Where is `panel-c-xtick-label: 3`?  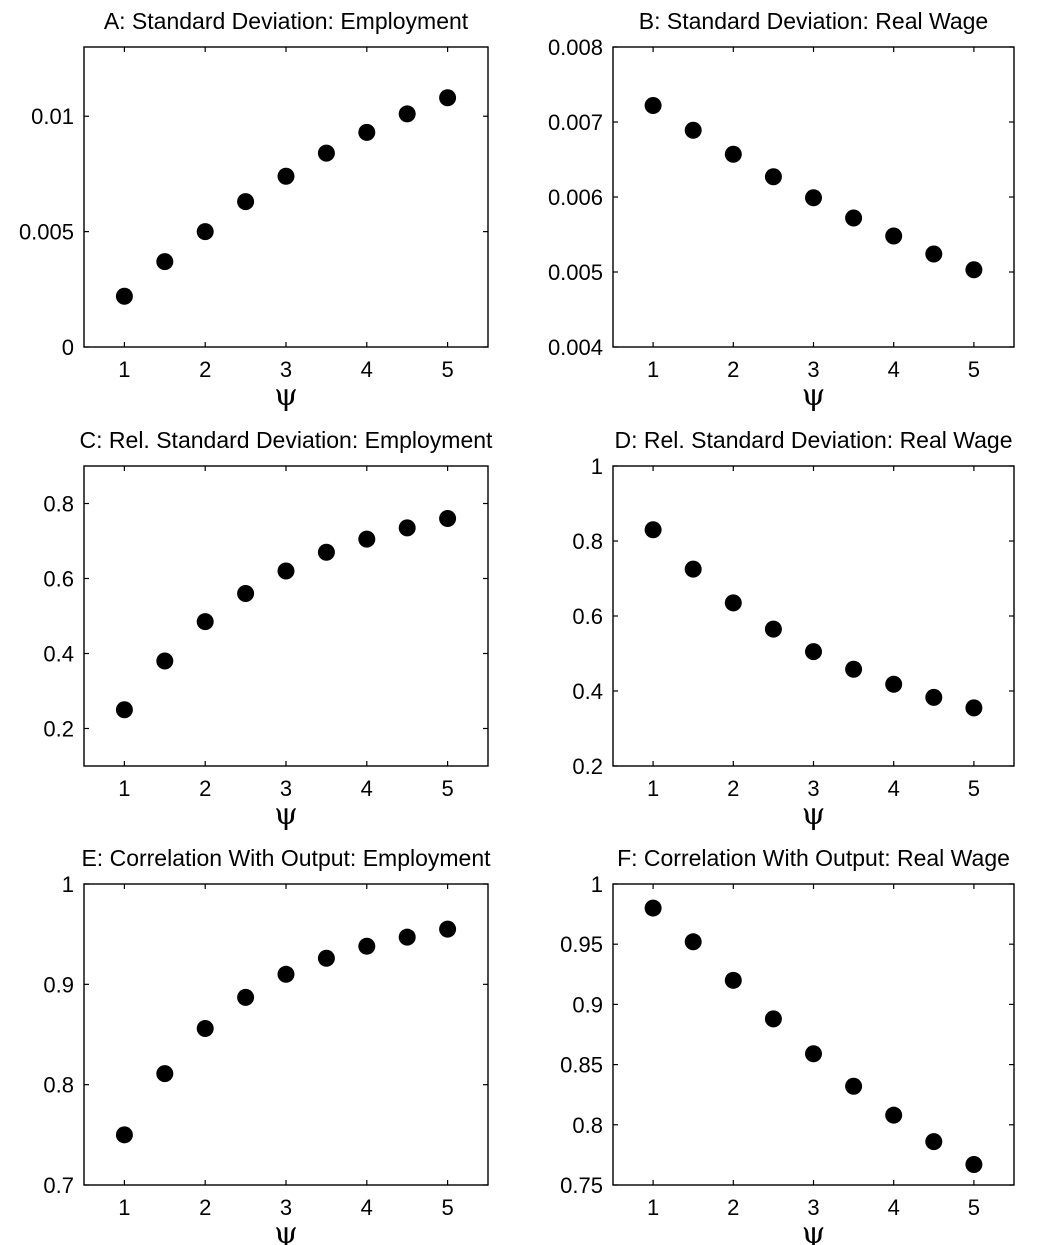
panel-c-xtick-label: 3 is located at coordinates (286, 788).